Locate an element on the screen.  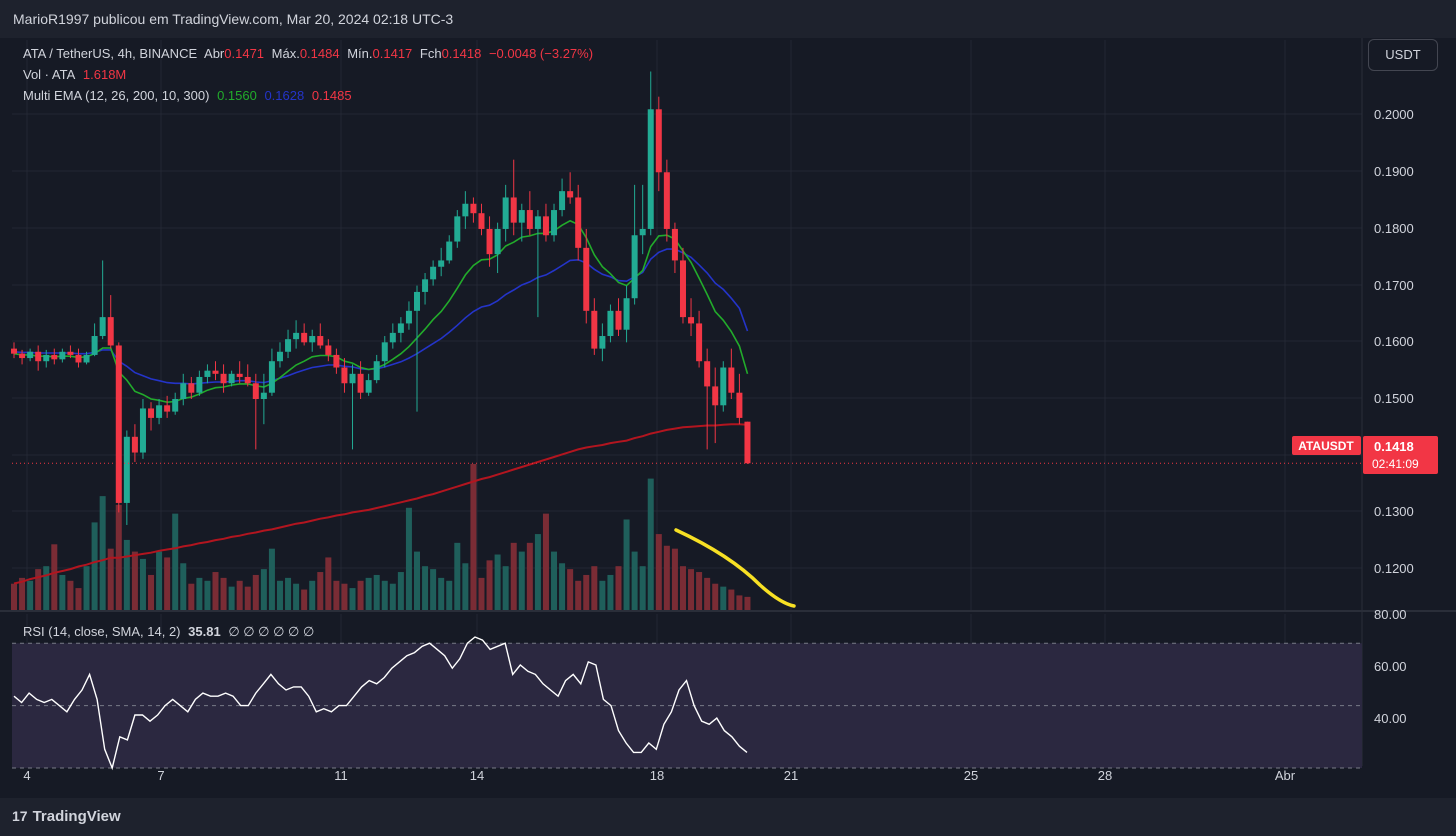
time-tick-label: 11 is located at coordinates (341, 775).